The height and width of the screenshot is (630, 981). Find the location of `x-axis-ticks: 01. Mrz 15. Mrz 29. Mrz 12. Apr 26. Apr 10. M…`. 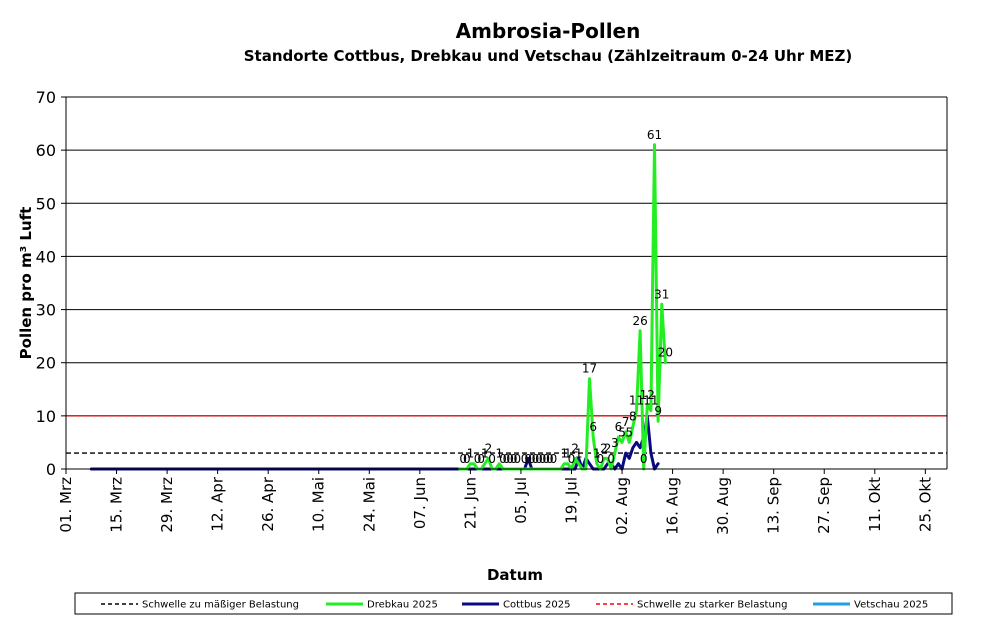

x-axis-ticks: 01. Mrz 15. Mrz 29. Mrz 12. Apr 26. Apr 10. M… is located at coordinates (495, 502).